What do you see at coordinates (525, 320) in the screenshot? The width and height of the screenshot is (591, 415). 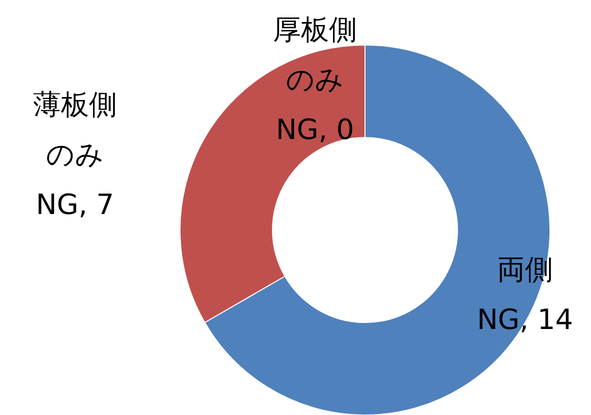 I see `data-label: NG, 14` at bounding box center [525, 320].